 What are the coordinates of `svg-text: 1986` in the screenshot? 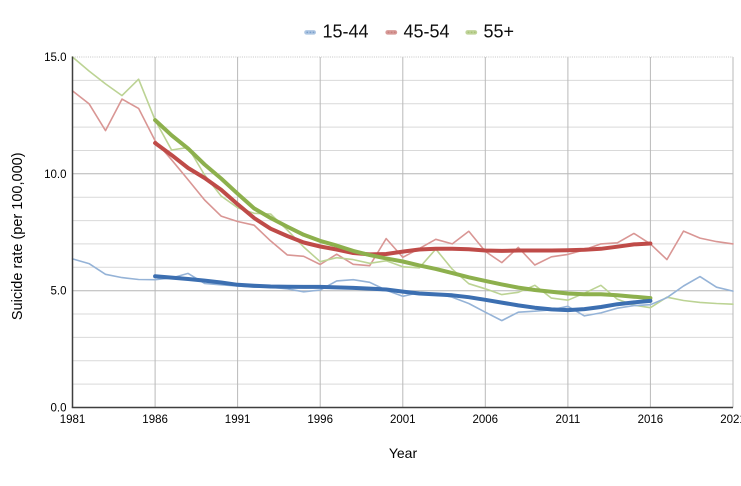 It's located at (155, 420).